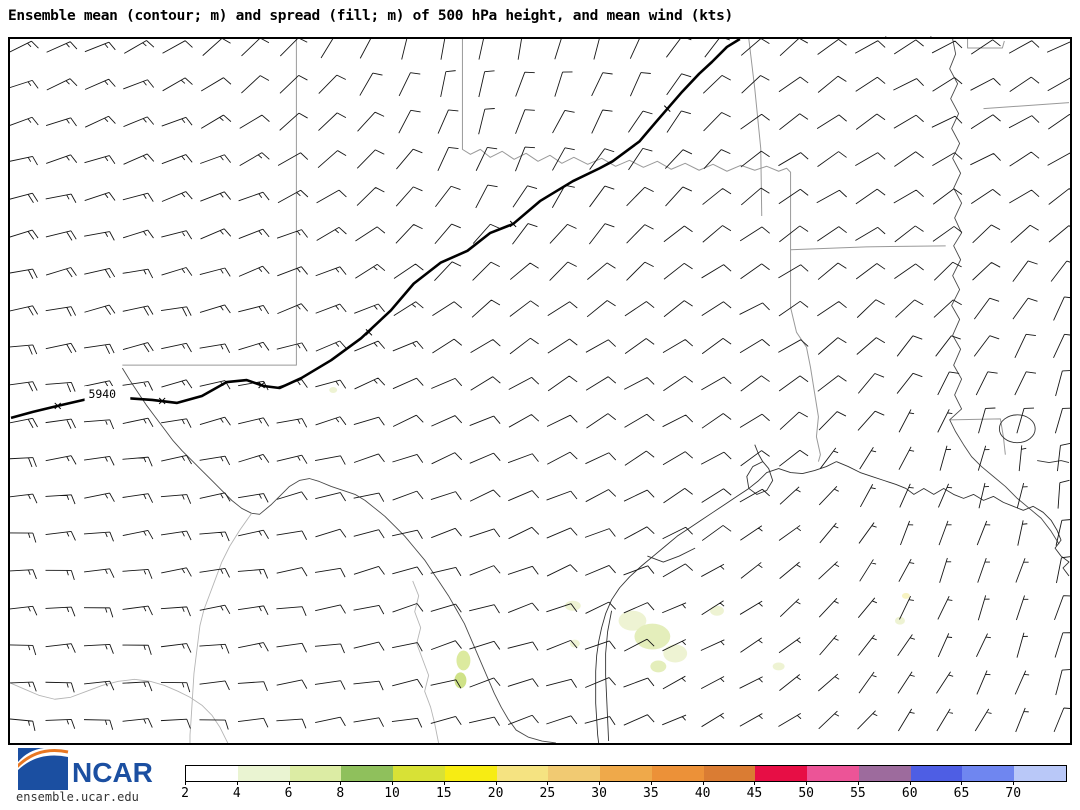  Describe the element at coordinates (702, 793) in the screenshot. I see `colorbar-tick-label: 40` at that location.